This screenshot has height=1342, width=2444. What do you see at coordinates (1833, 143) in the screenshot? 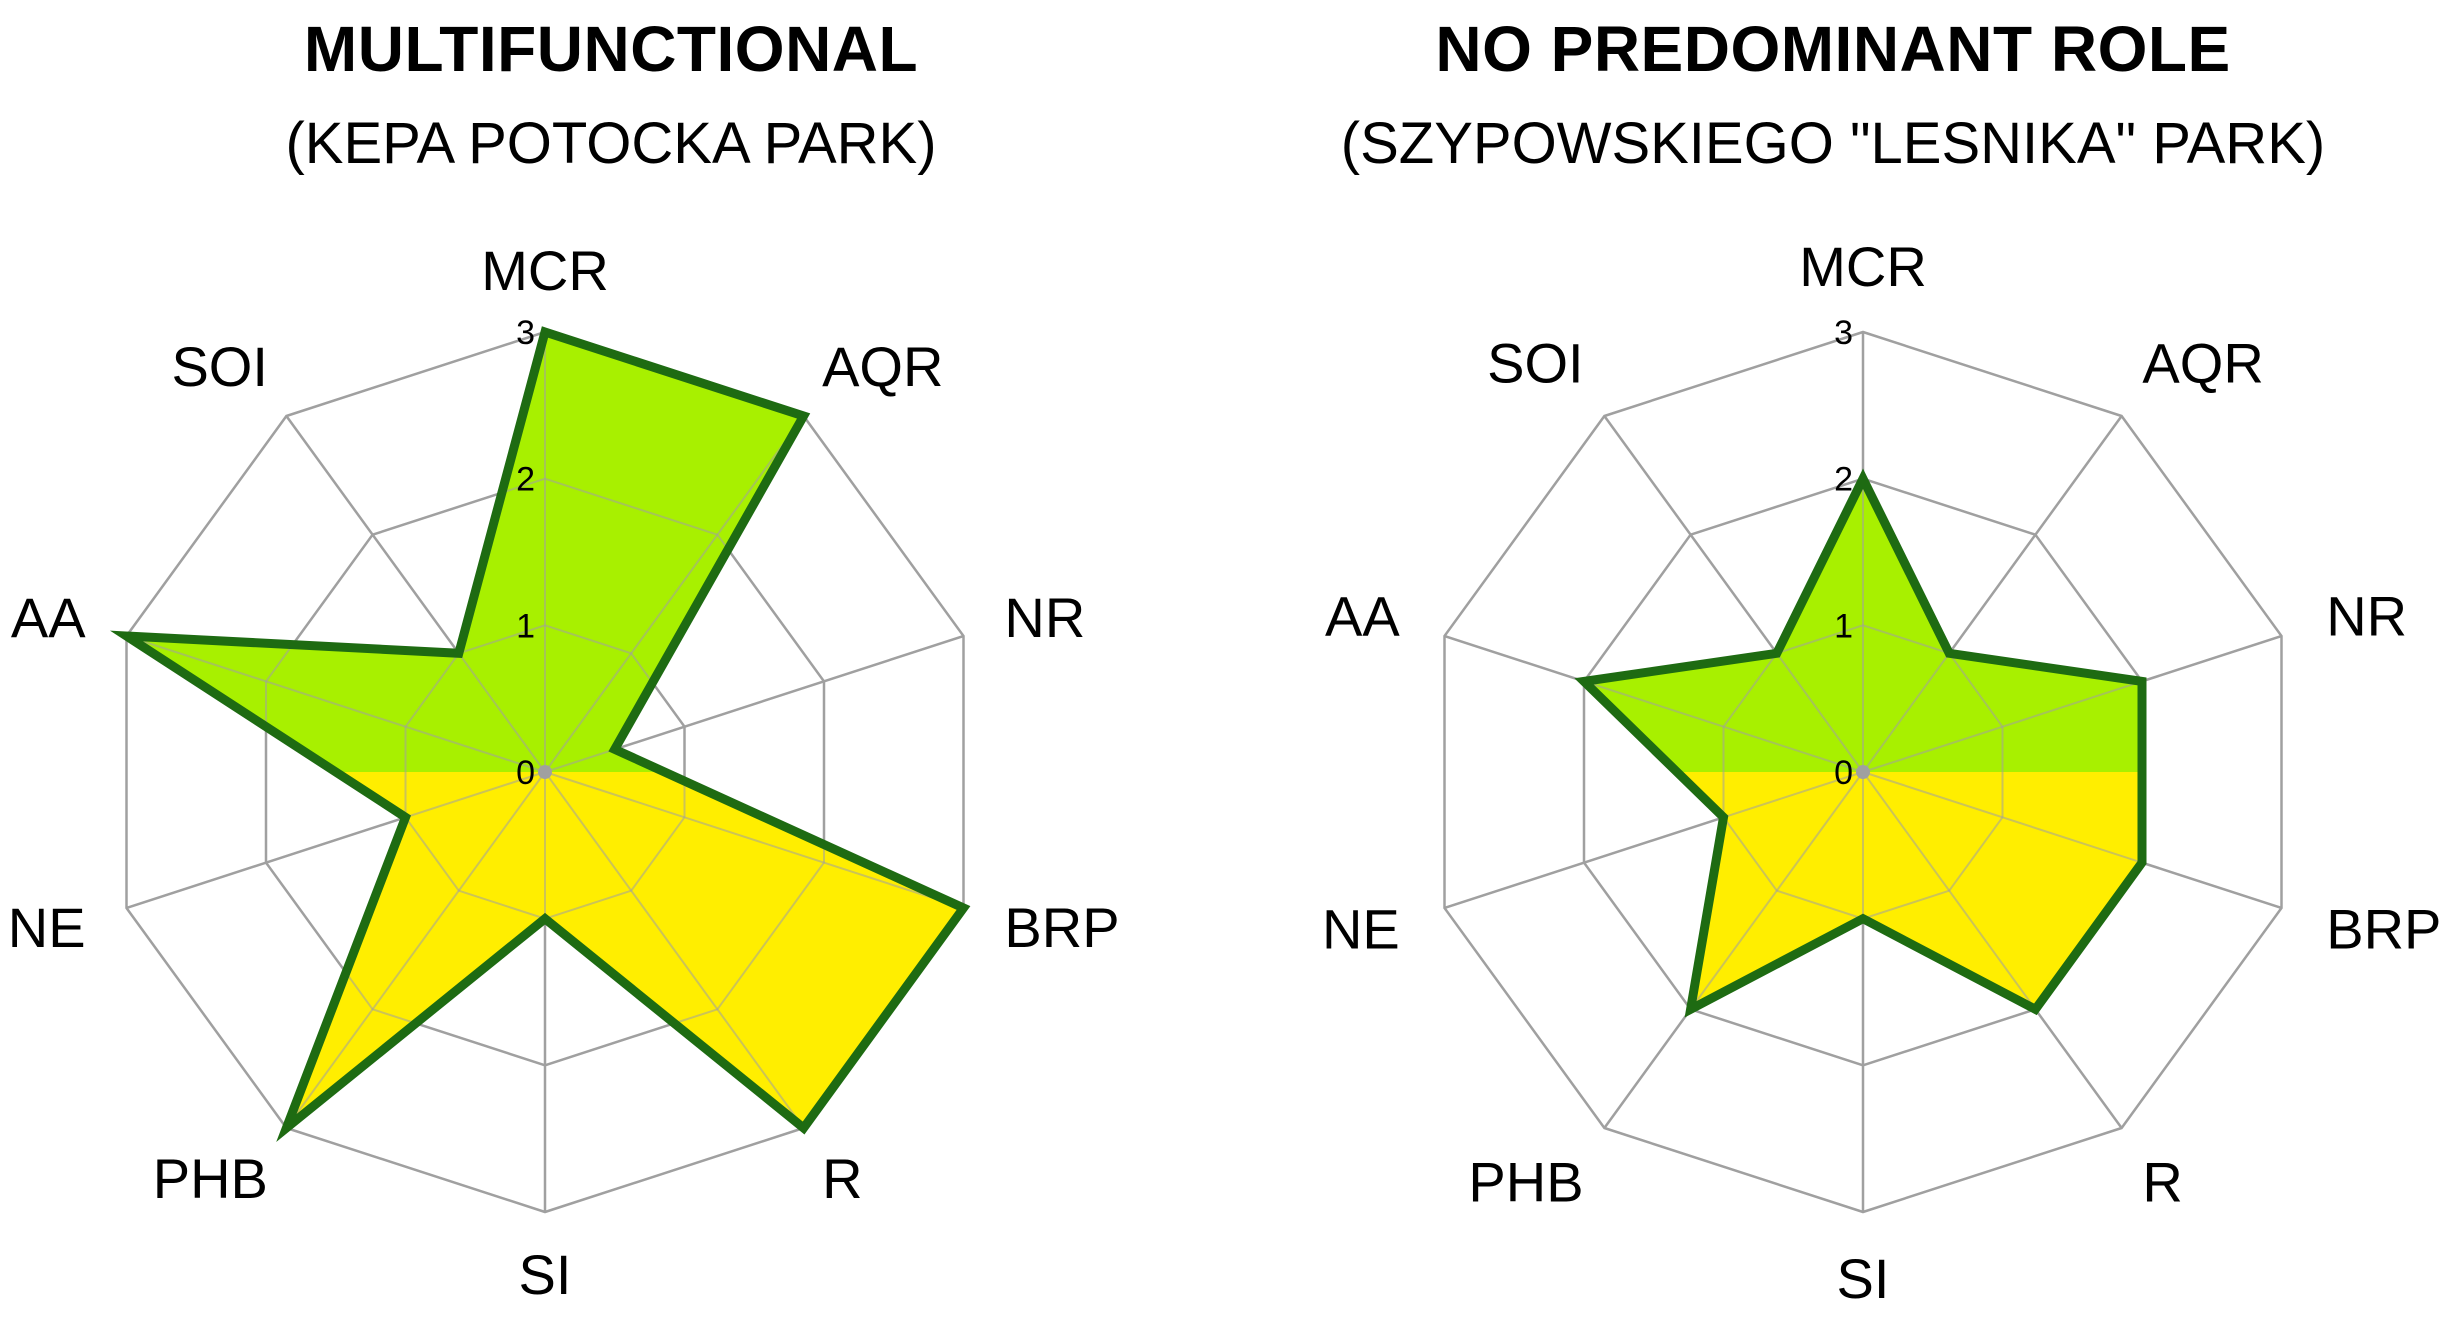
I see `chart-subtitle: (SZYPOWSKIEGO "LESNIKA" PARK)` at bounding box center [1833, 143].